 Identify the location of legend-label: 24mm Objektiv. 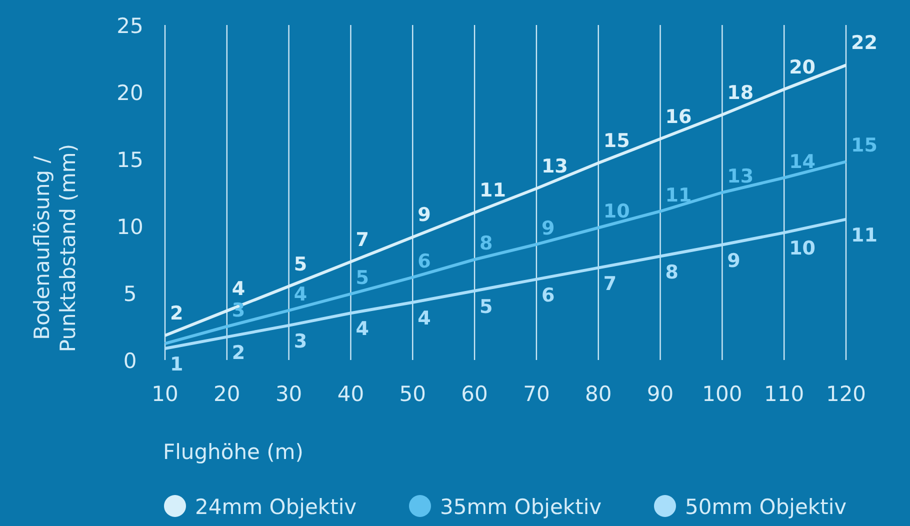
(276, 507).